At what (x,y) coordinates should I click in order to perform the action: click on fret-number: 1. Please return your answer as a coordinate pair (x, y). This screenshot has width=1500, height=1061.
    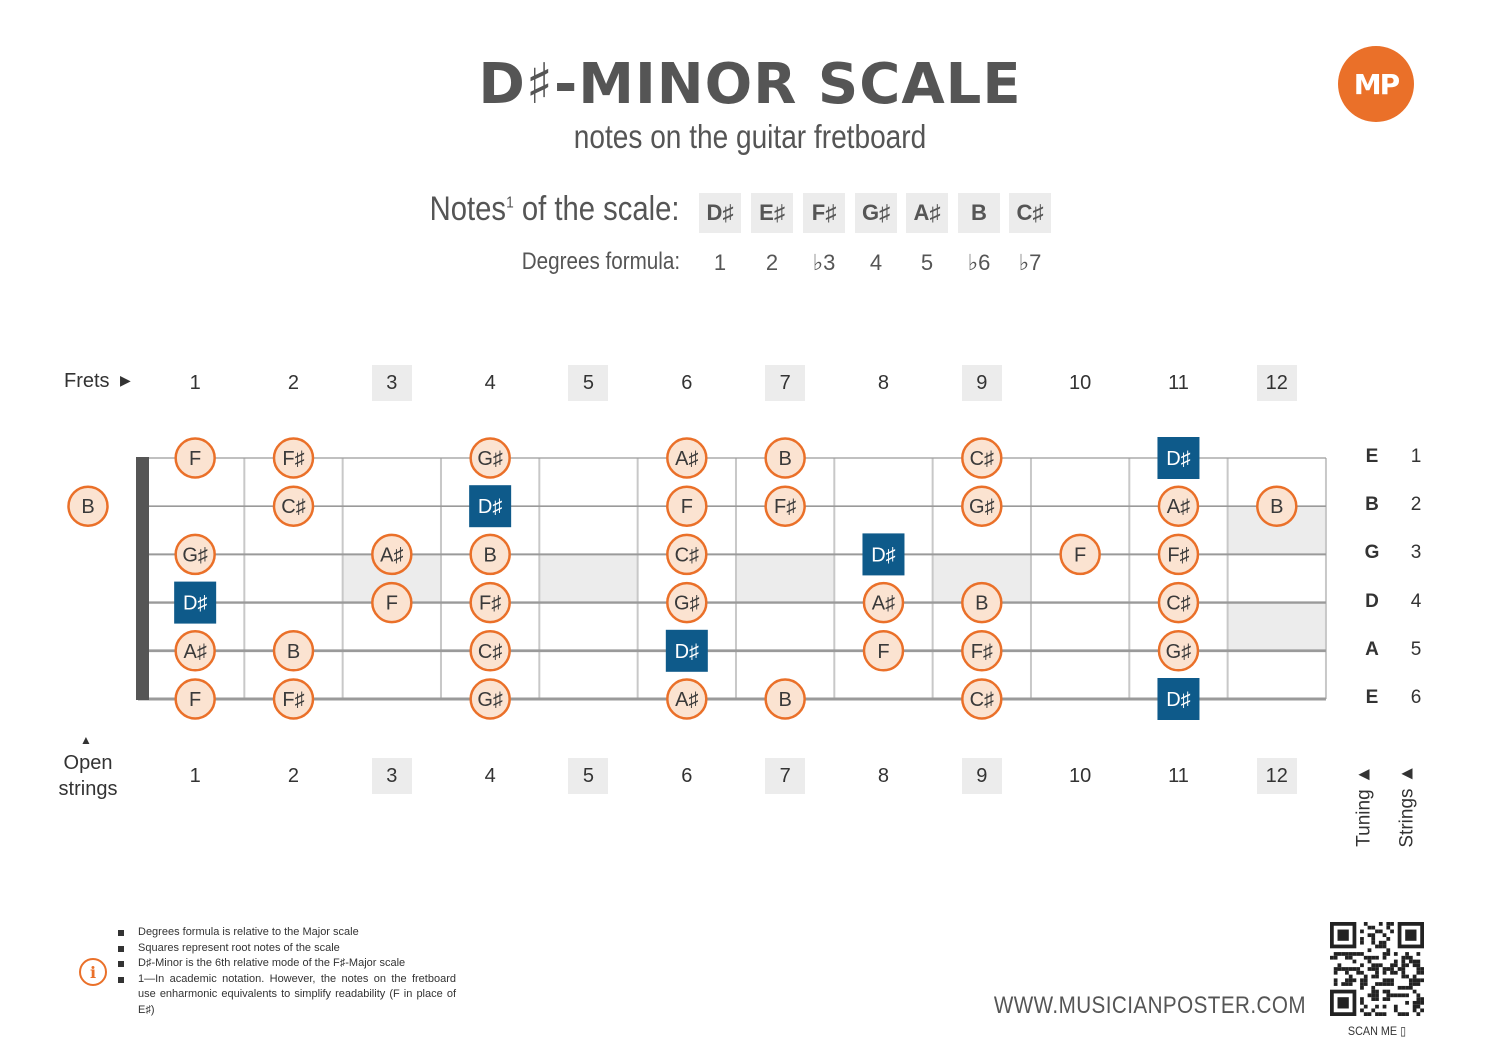
    Looking at the image, I should click on (195, 382).